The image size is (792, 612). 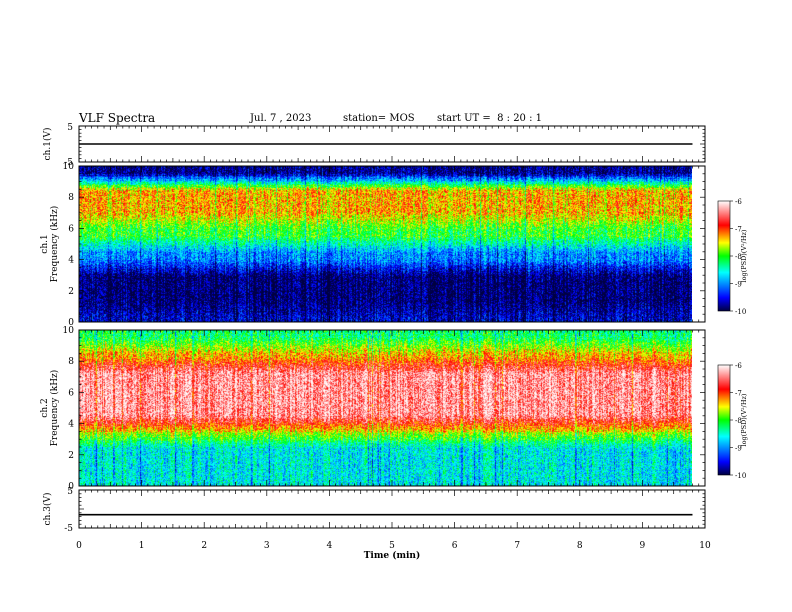 I want to click on ch1-waveform-ylabel: ch.1(V), so click(x=47, y=144).